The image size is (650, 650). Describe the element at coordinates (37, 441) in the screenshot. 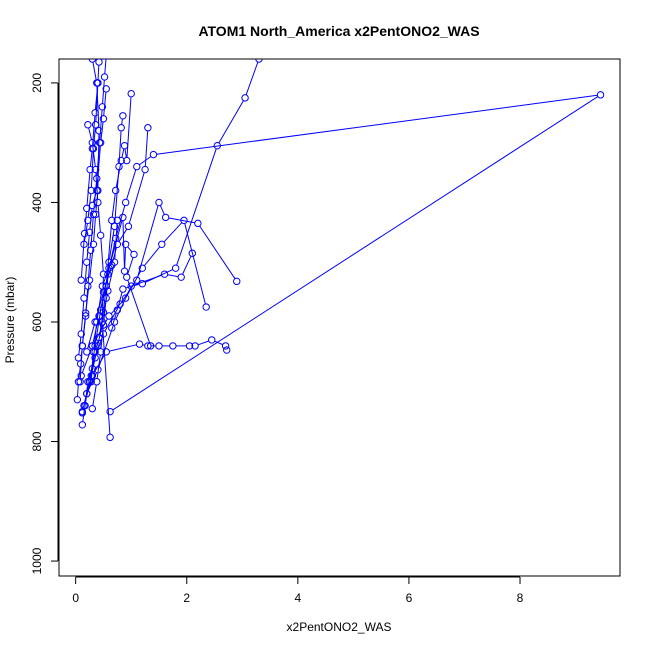

I see `y-tick-label: 800` at that location.